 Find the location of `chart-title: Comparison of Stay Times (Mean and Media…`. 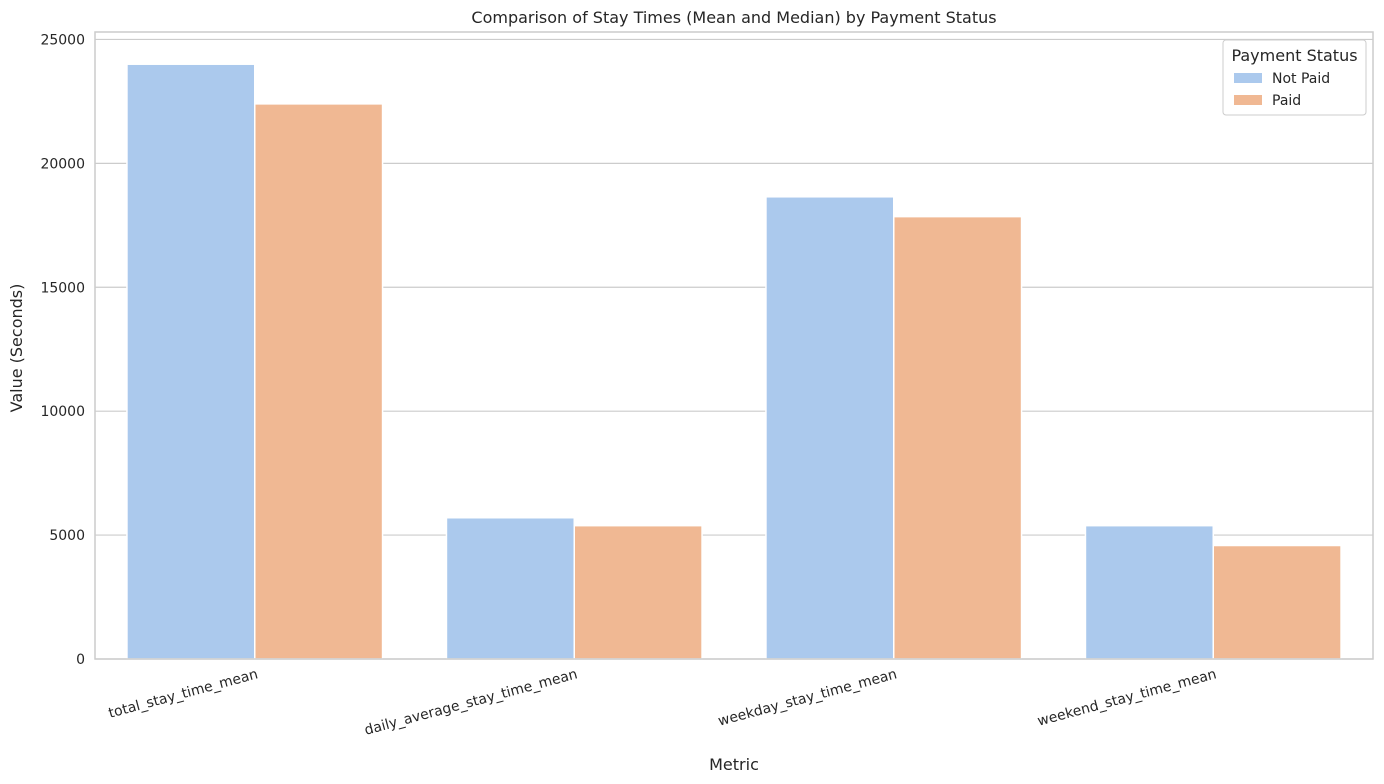

chart-title: Comparison of Stay Times (Mean and Media… is located at coordinates (733, 17).